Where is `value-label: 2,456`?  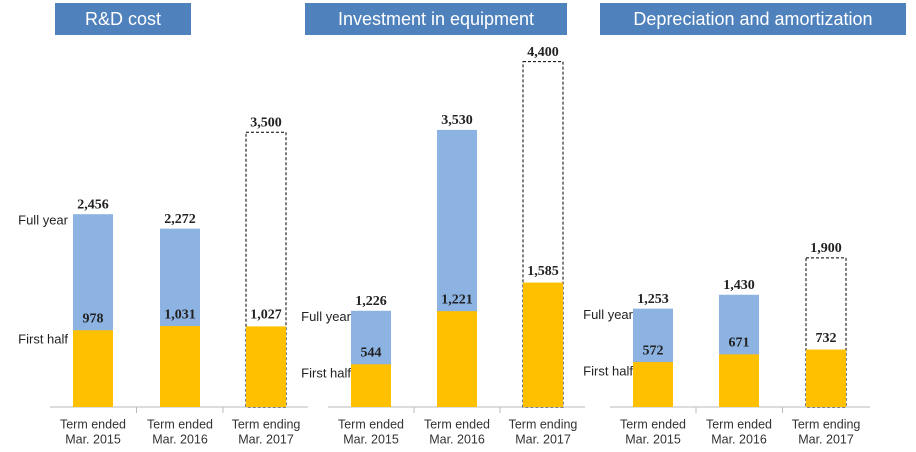 value-label: 2,456 is located at coordinates (93, 204).